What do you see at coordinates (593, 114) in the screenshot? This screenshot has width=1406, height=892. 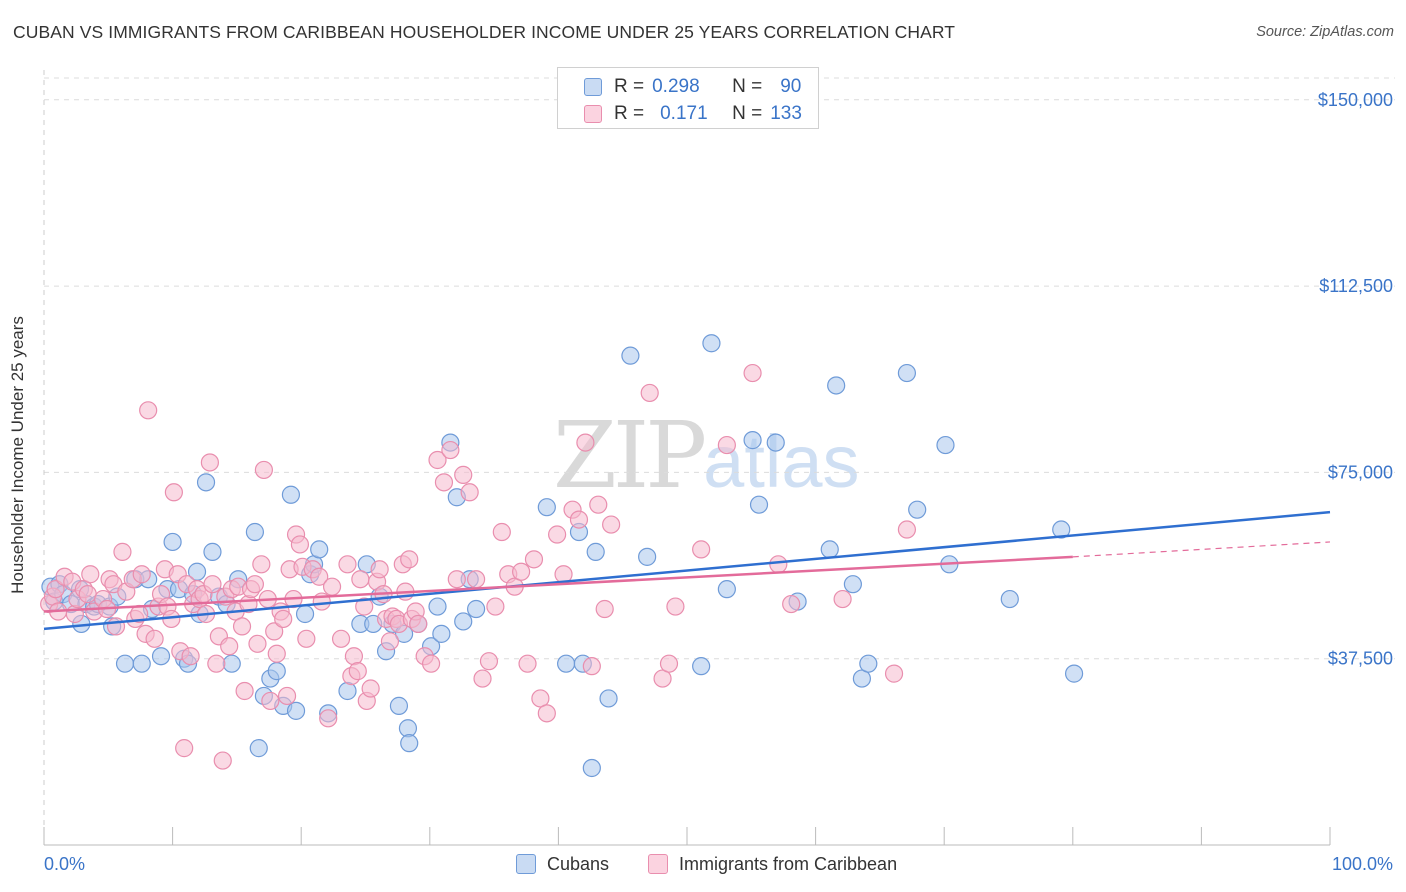 I see `legend-swatch-caribbean` at bounding box center [593, 114].